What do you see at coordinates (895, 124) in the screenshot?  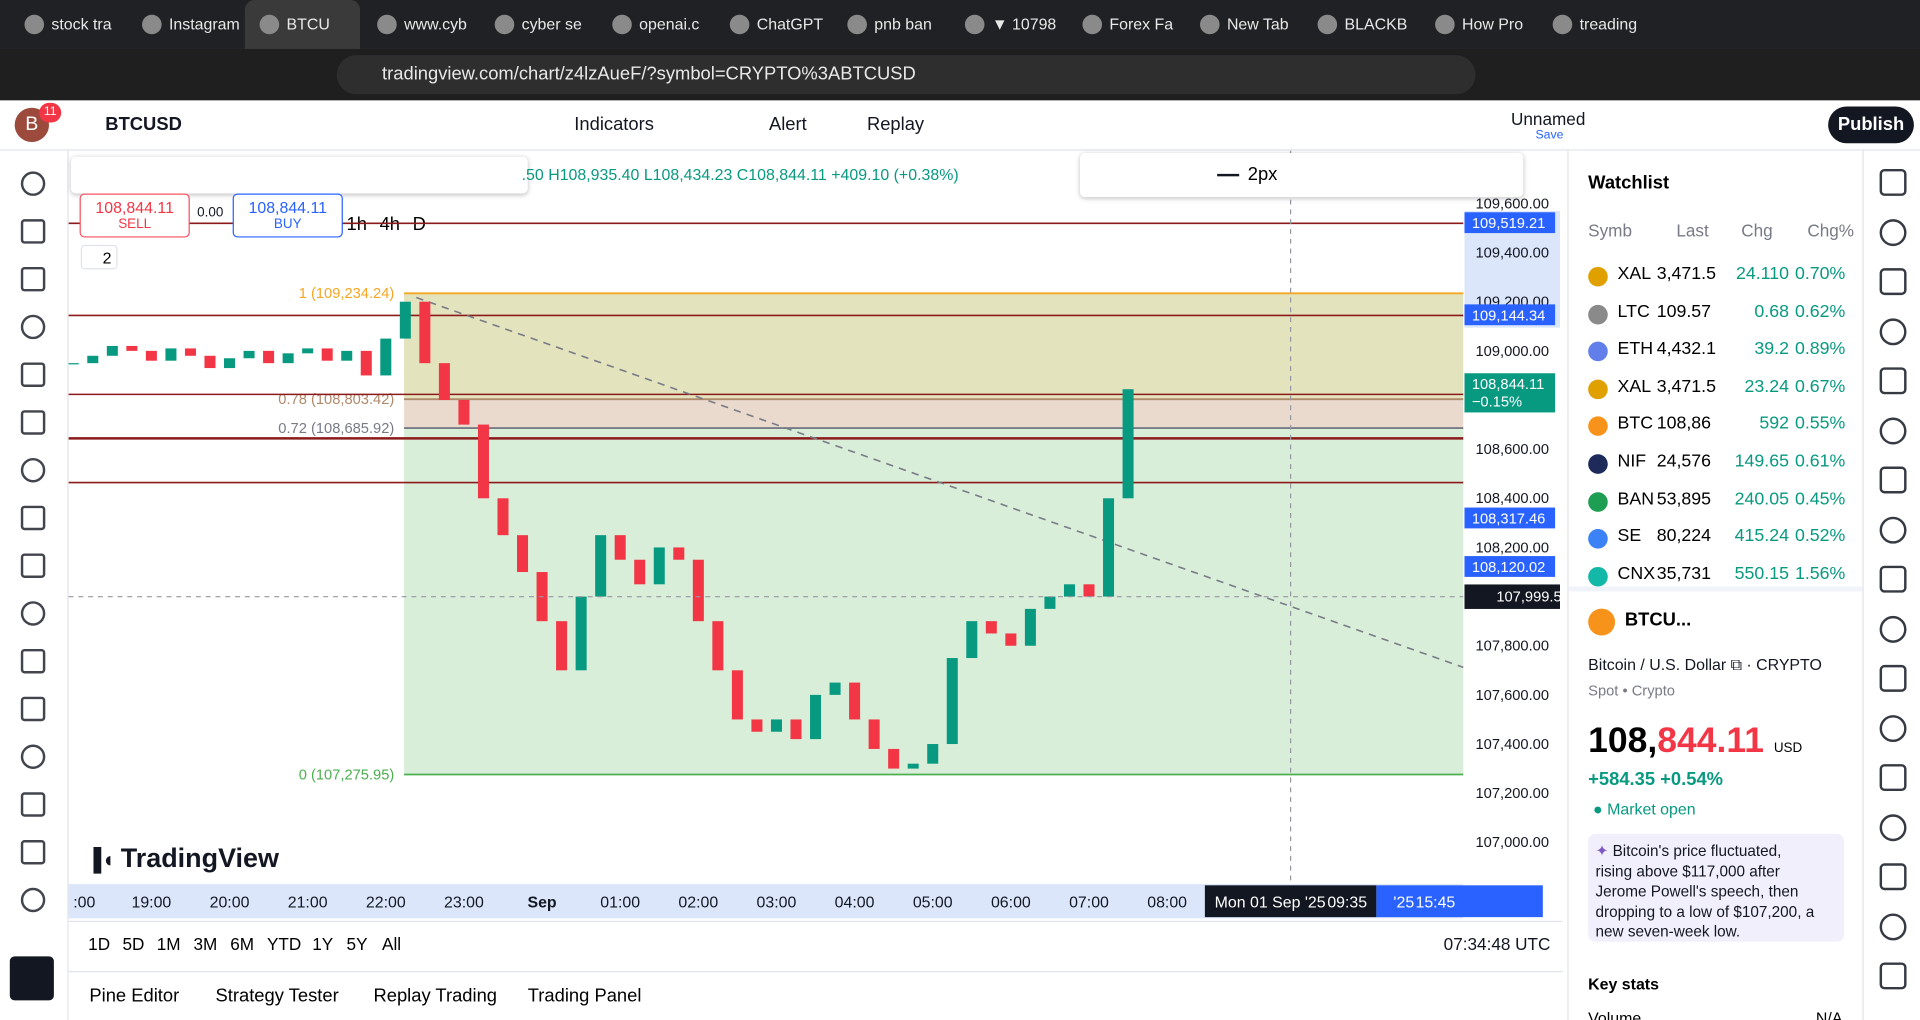 I see `replay: Replay` at bounding box center [895, 124].